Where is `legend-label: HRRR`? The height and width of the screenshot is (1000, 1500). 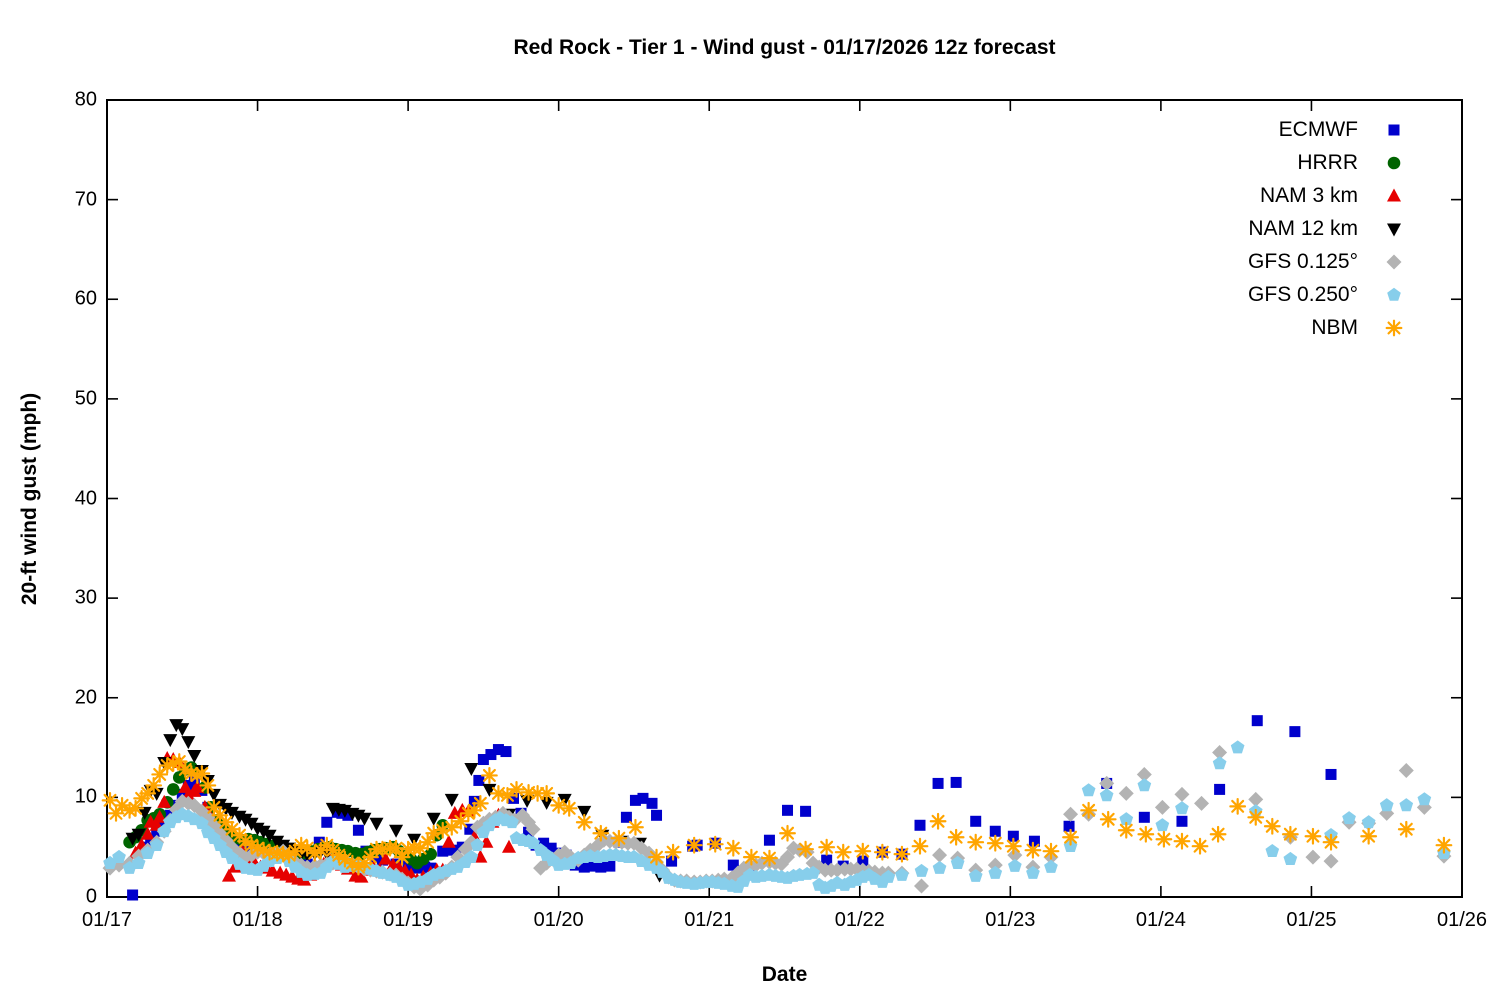
legend-label: HRRR is located at coordinates (1327, 162).